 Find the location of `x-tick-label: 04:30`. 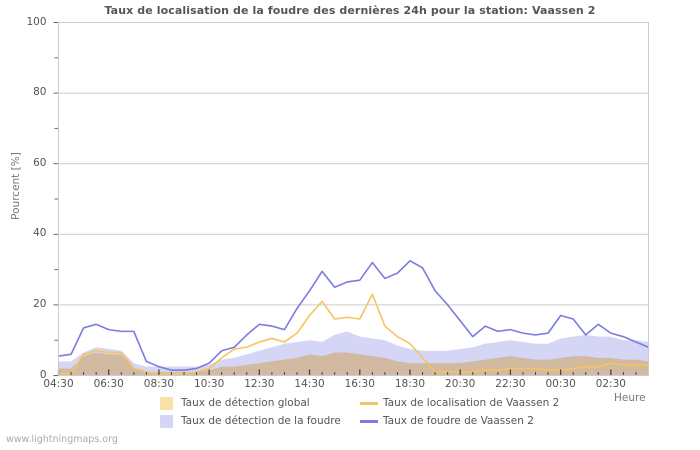

x-tick-label: 04:30 is located at coordinates (58, 384).